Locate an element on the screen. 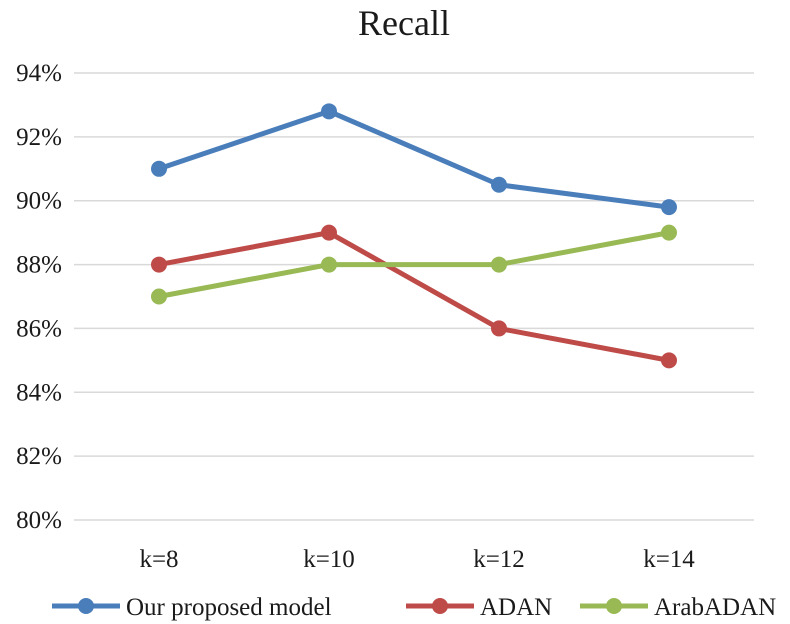 The image size is (790, 624). y-axis-ticks: 80% 82% 84% 86% 88% 90% 92% 94% is located at coordinates (39, 297).